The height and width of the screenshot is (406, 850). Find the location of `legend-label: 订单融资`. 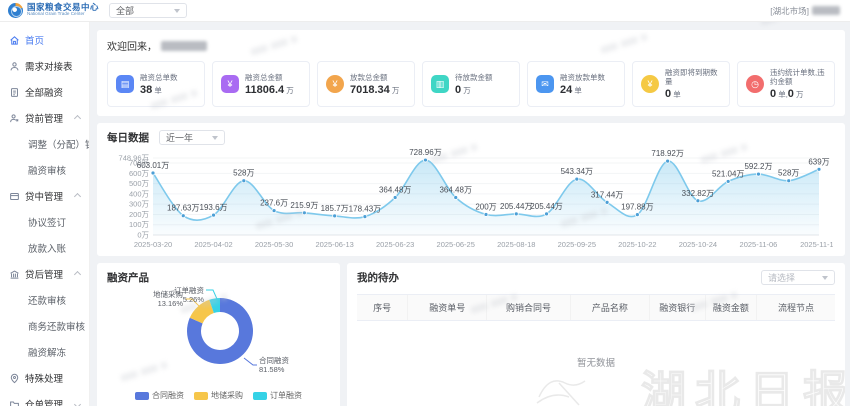

legend-label: 订单融资 is located at coordinates (286, 395).